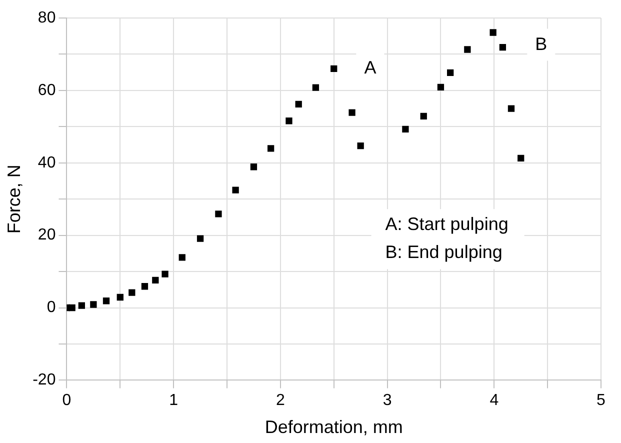 The height and width of the screenshot is (443, 621). Describe the element at coordinates (541, 44) in the screenshot. I see `annotation: B` at that location.